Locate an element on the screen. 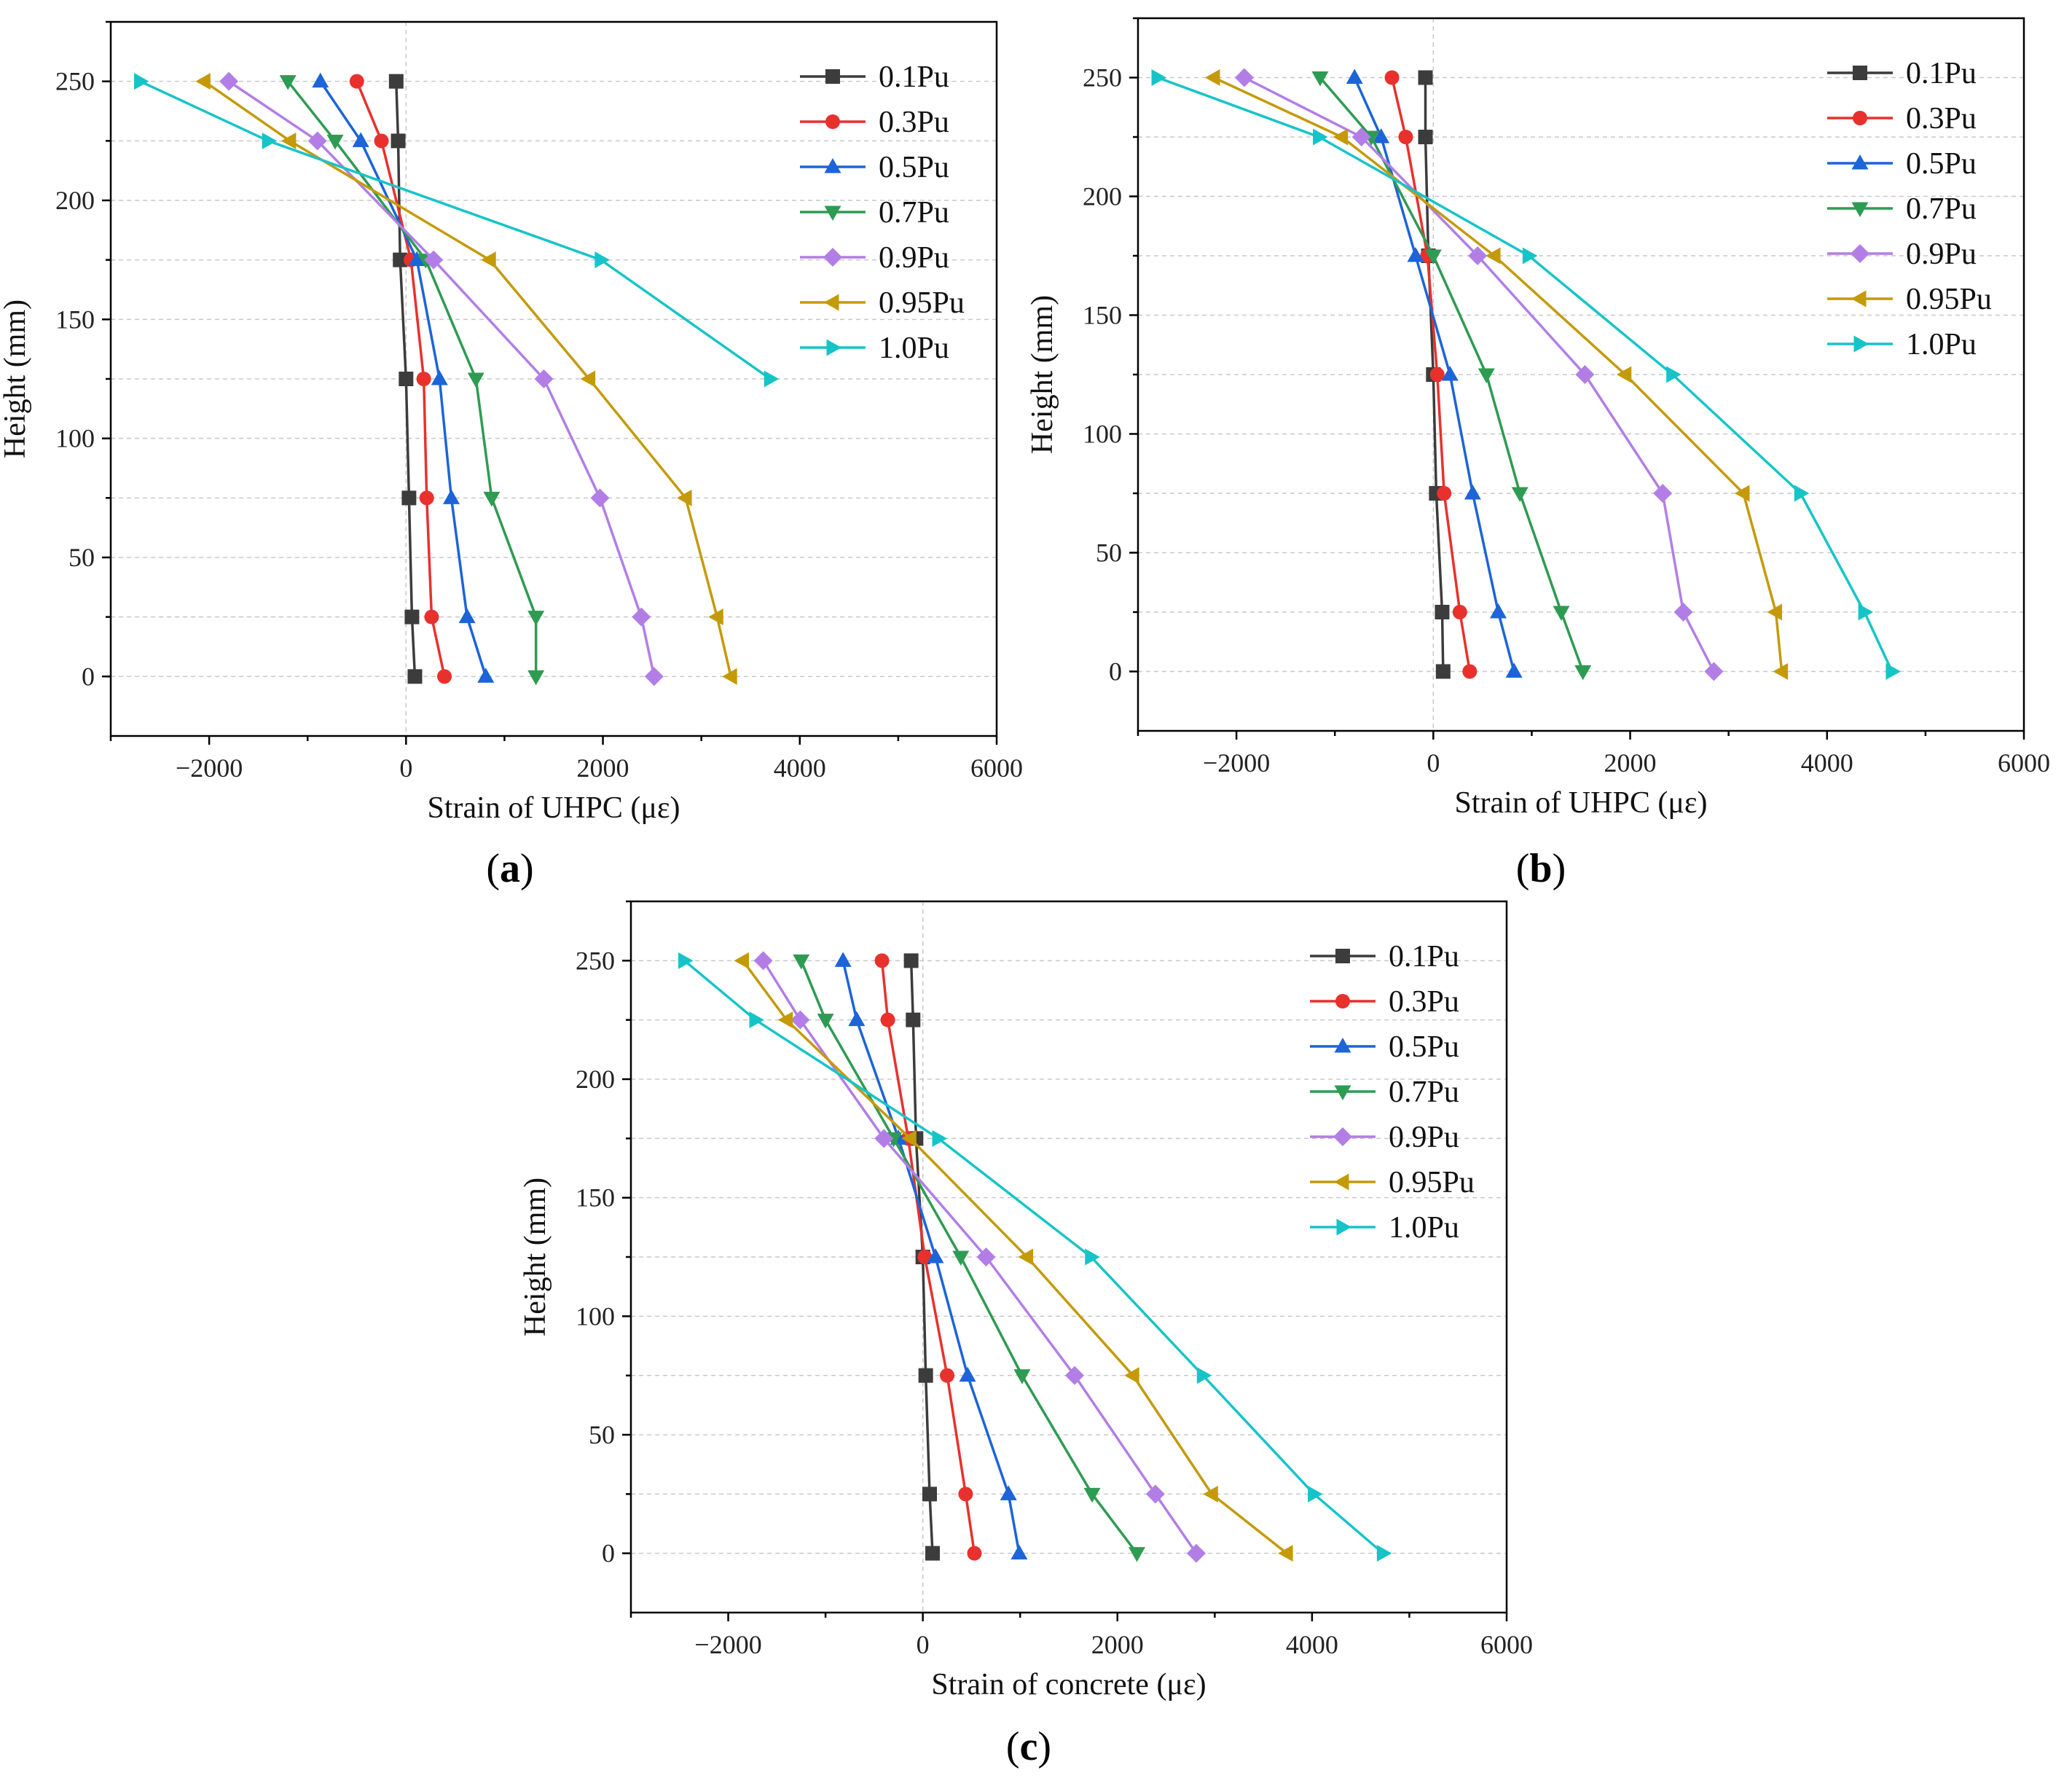  legend-entry: 0.9Pu is located at coordinates (874, 258).